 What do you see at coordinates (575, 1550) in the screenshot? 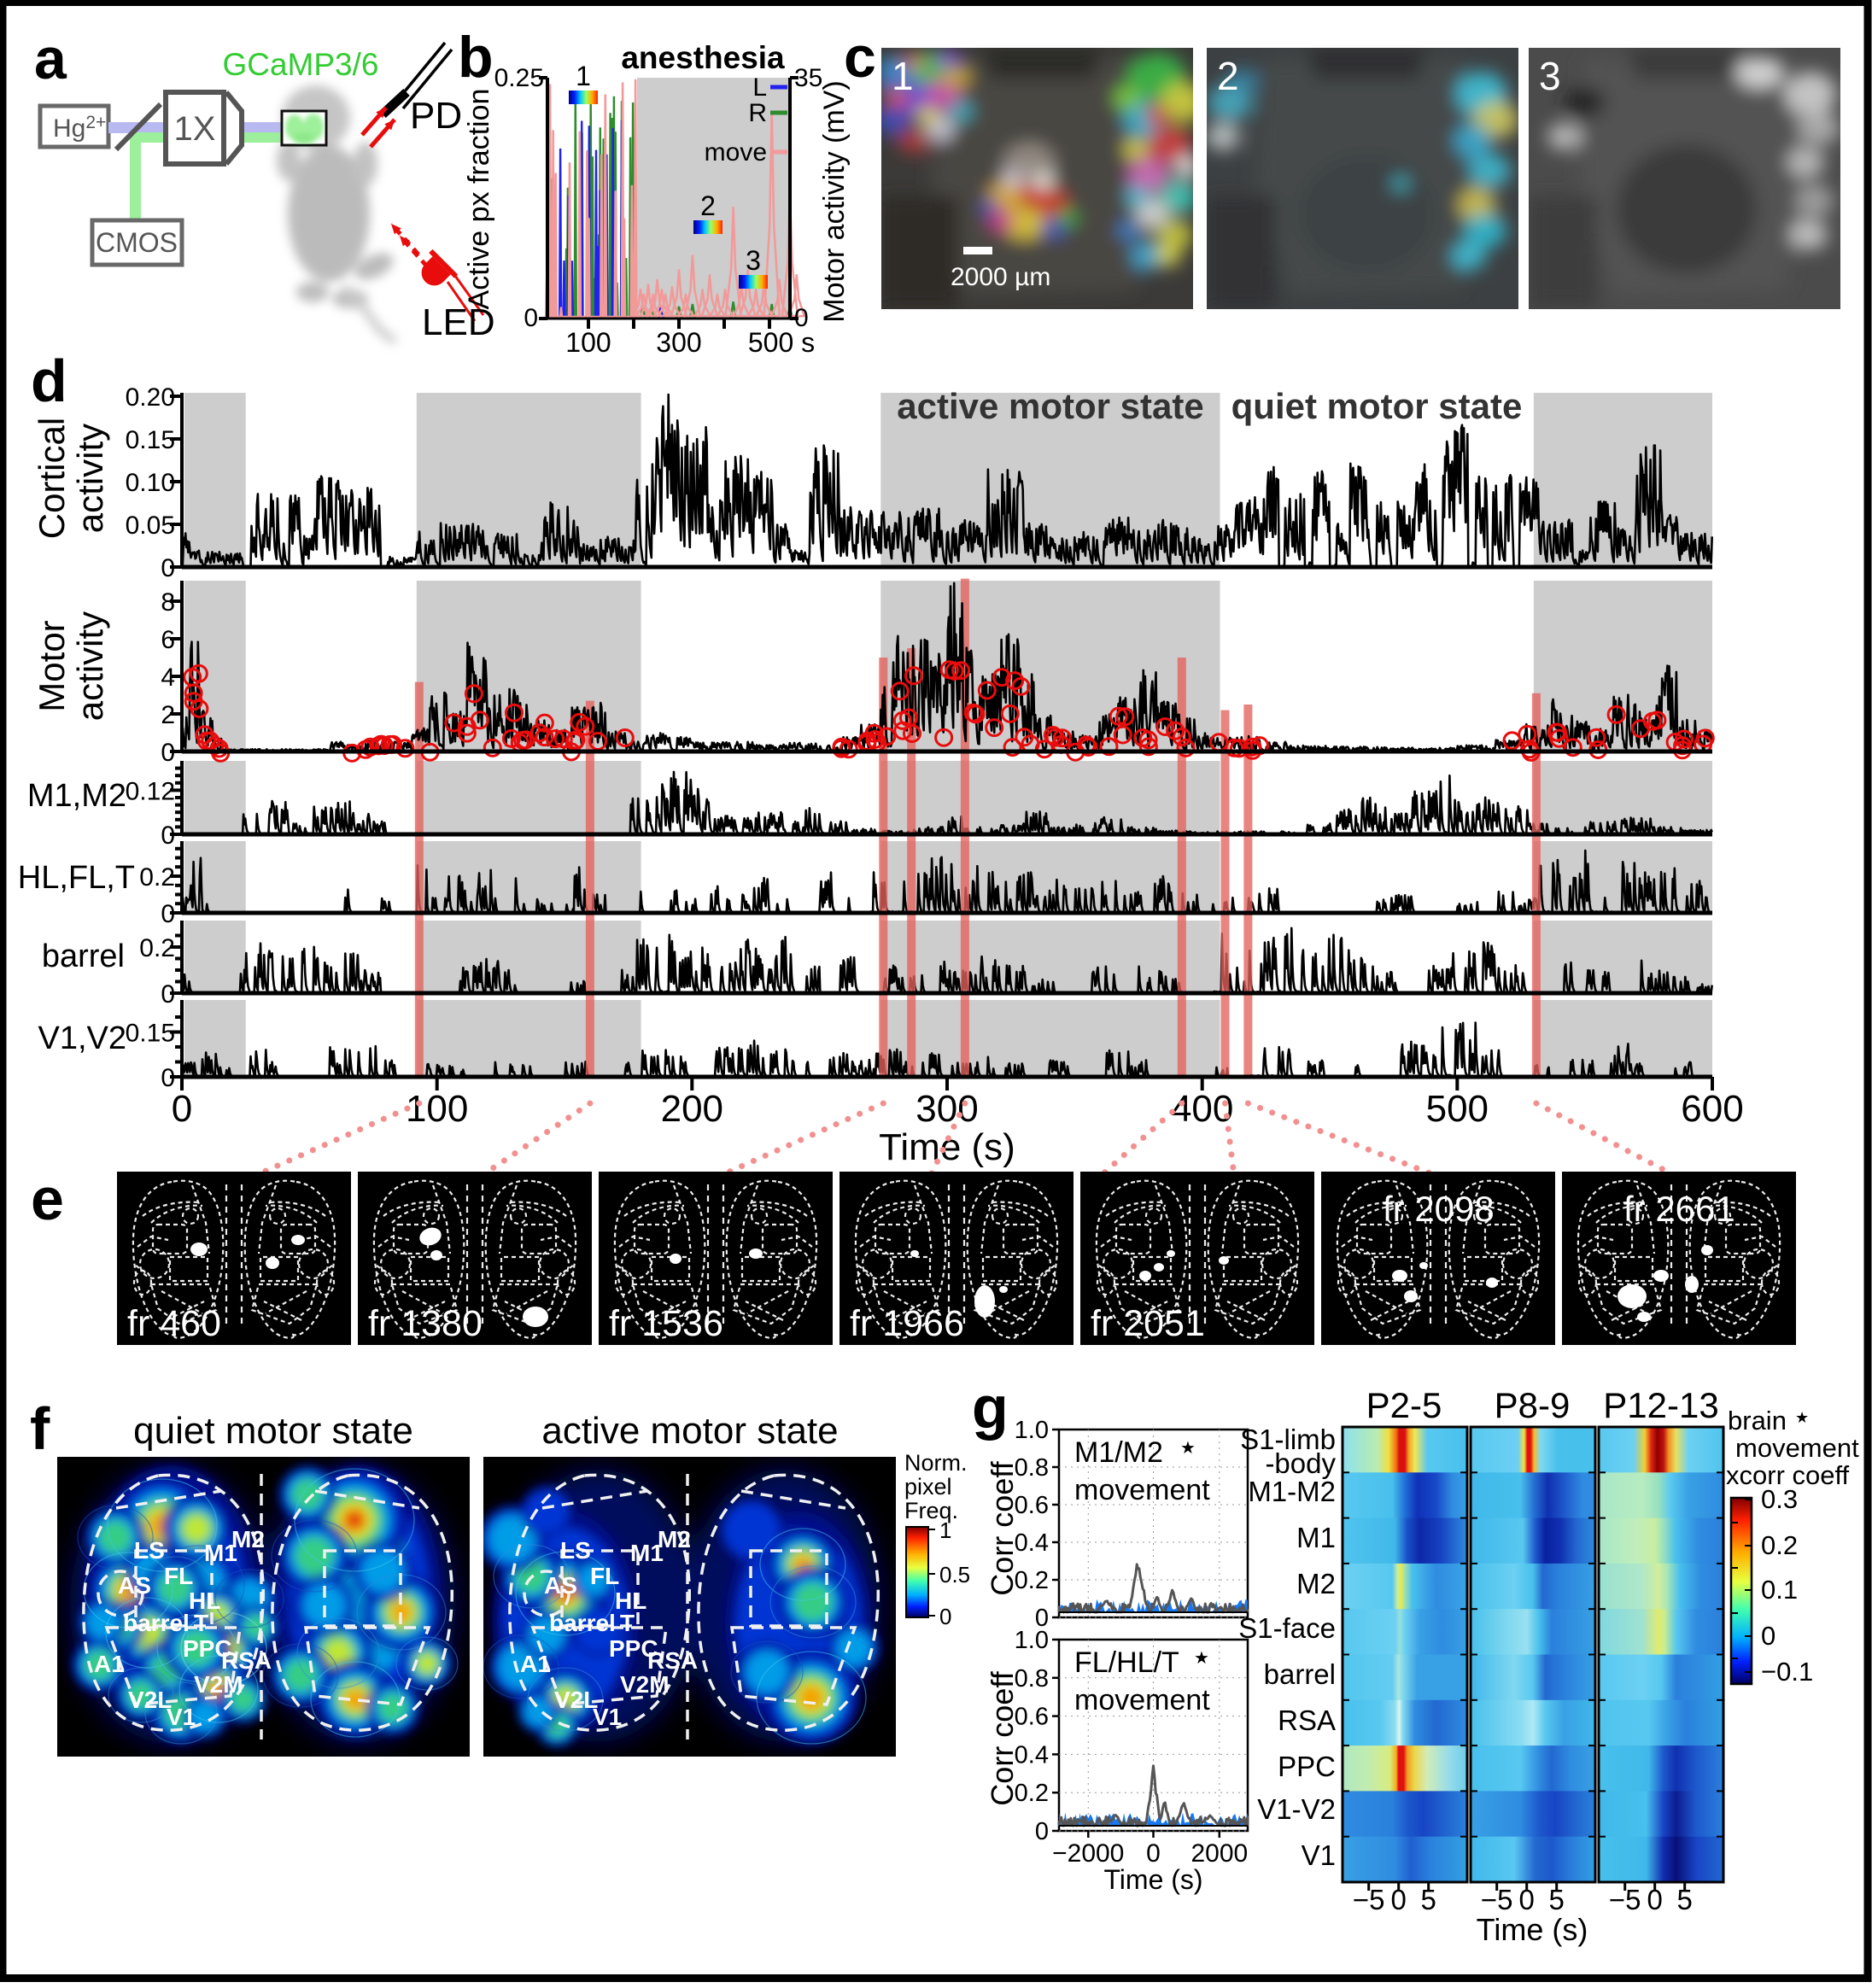
I see `svg-text: LS` at bounding box center [575, 1550].